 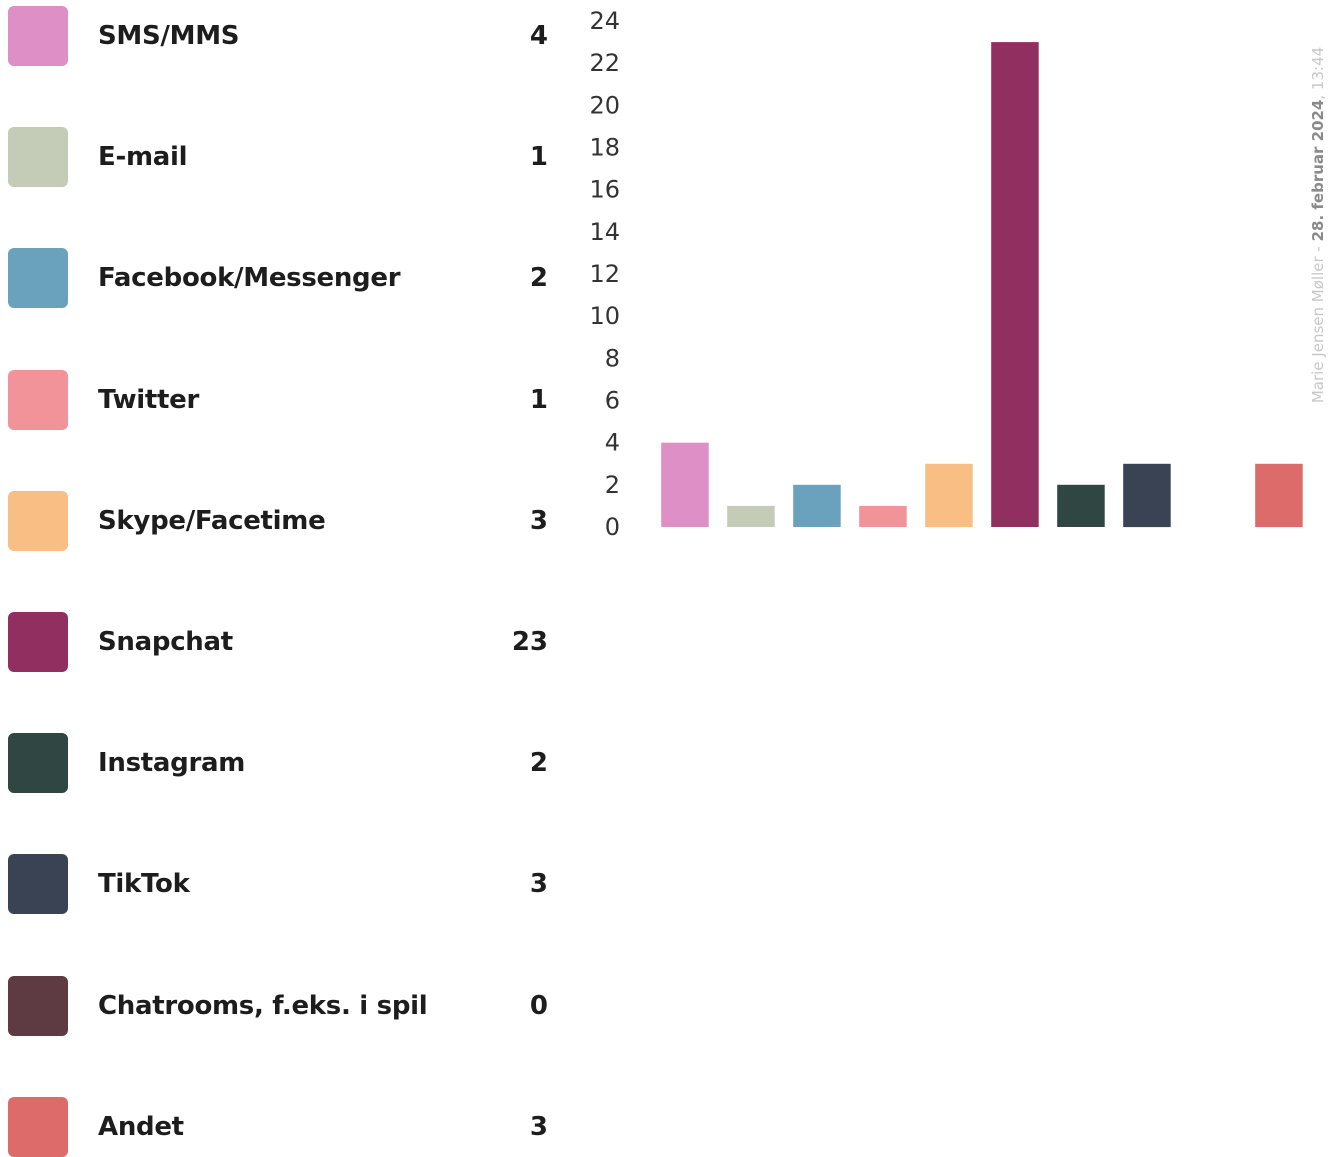 What do you see at coordinates (280, 763) in the screenshot?
I see `legend-item: Instagram 2` at bounding box center [280, 763].